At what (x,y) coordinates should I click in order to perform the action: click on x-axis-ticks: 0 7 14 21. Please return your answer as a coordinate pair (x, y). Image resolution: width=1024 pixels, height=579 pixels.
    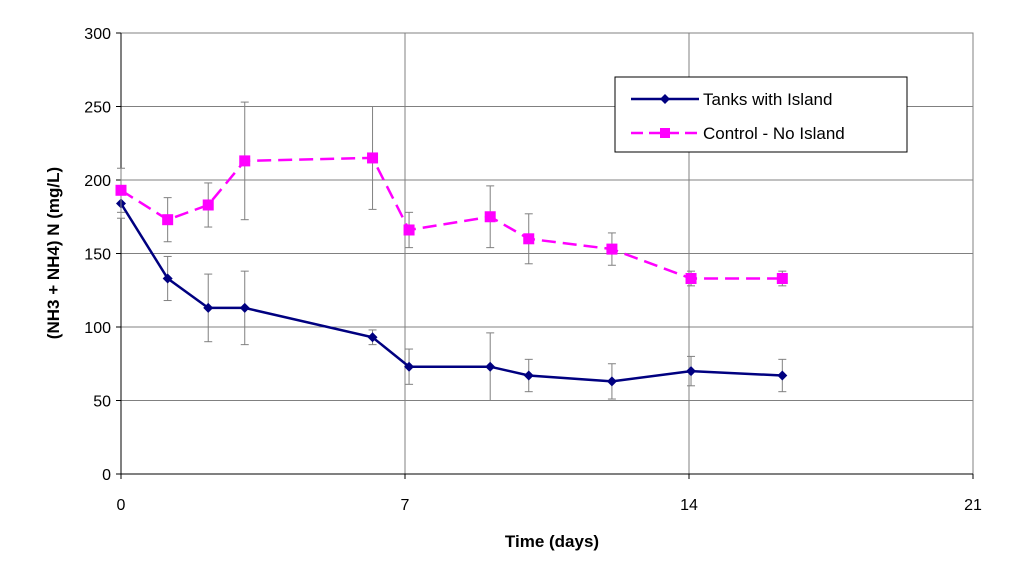
    Looking at the image, I should click on (549, 493).